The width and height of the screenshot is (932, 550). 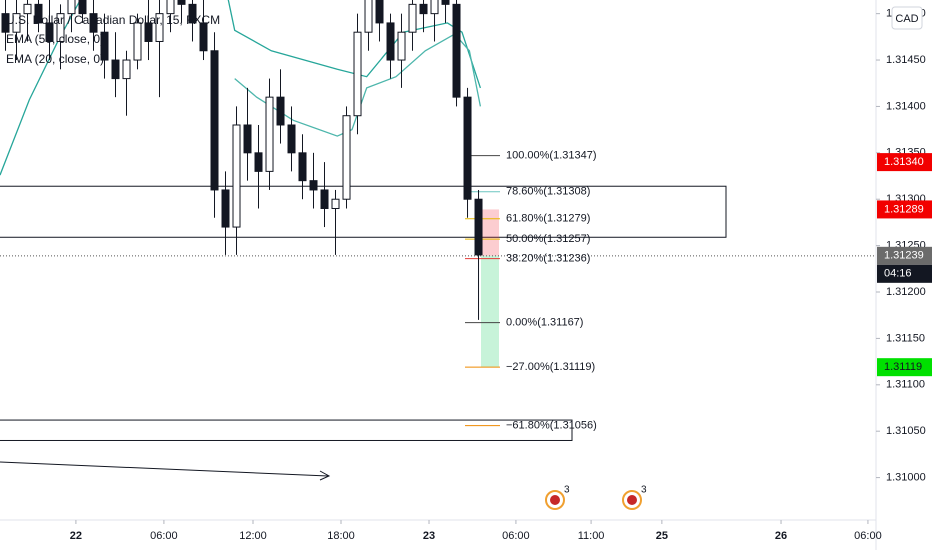 I want to click on y-tick-label: 1.31050, so click(x=906, y=431).